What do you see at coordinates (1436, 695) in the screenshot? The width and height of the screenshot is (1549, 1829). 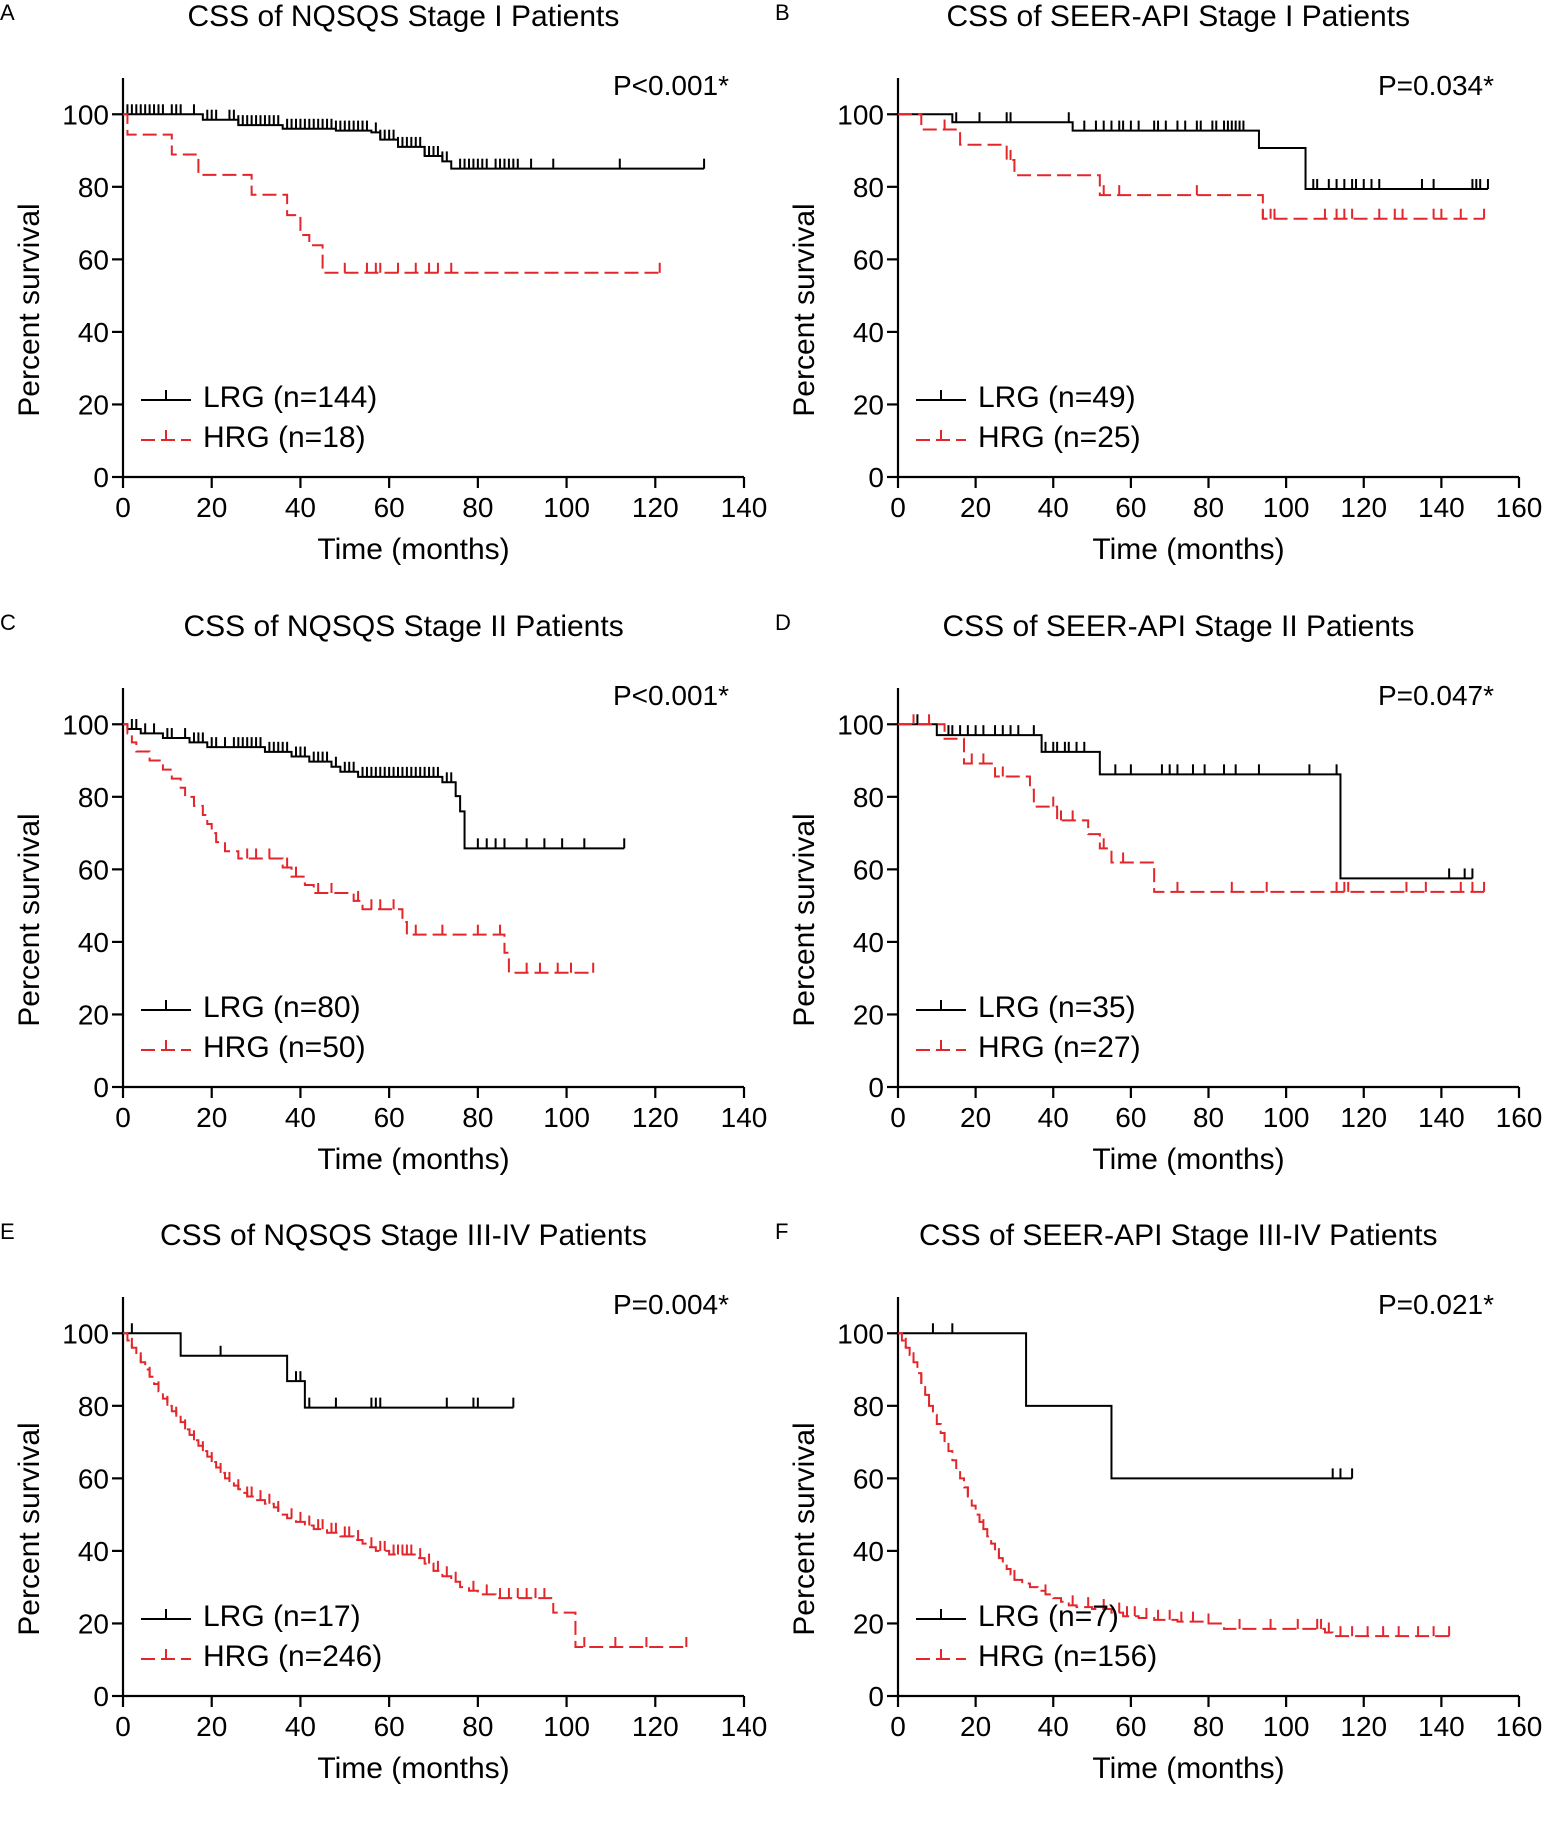 I see `p-value-label: P=0.047*` at bounding box center [1436, 695].